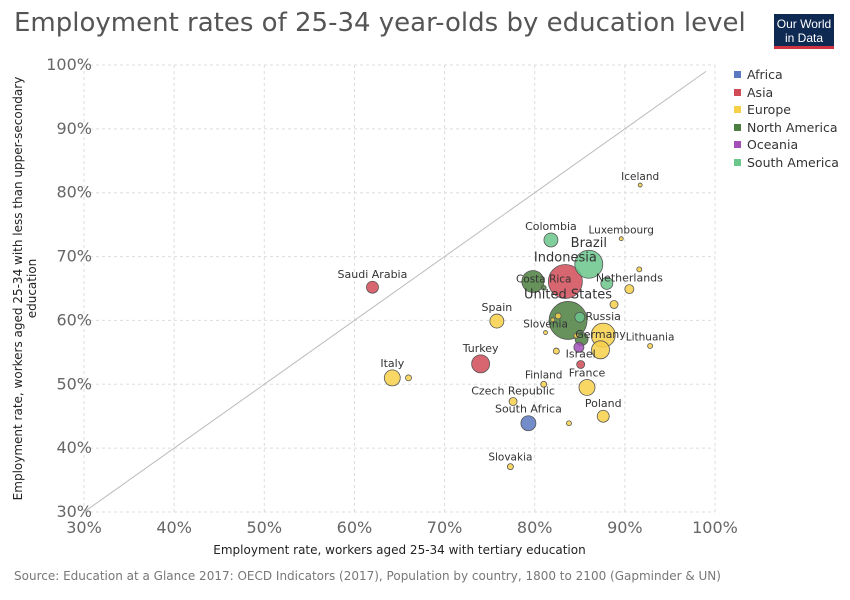  Describe the element at coordinates (769, 110) in the screenshot. I see `legend-label: Europe` at that location.